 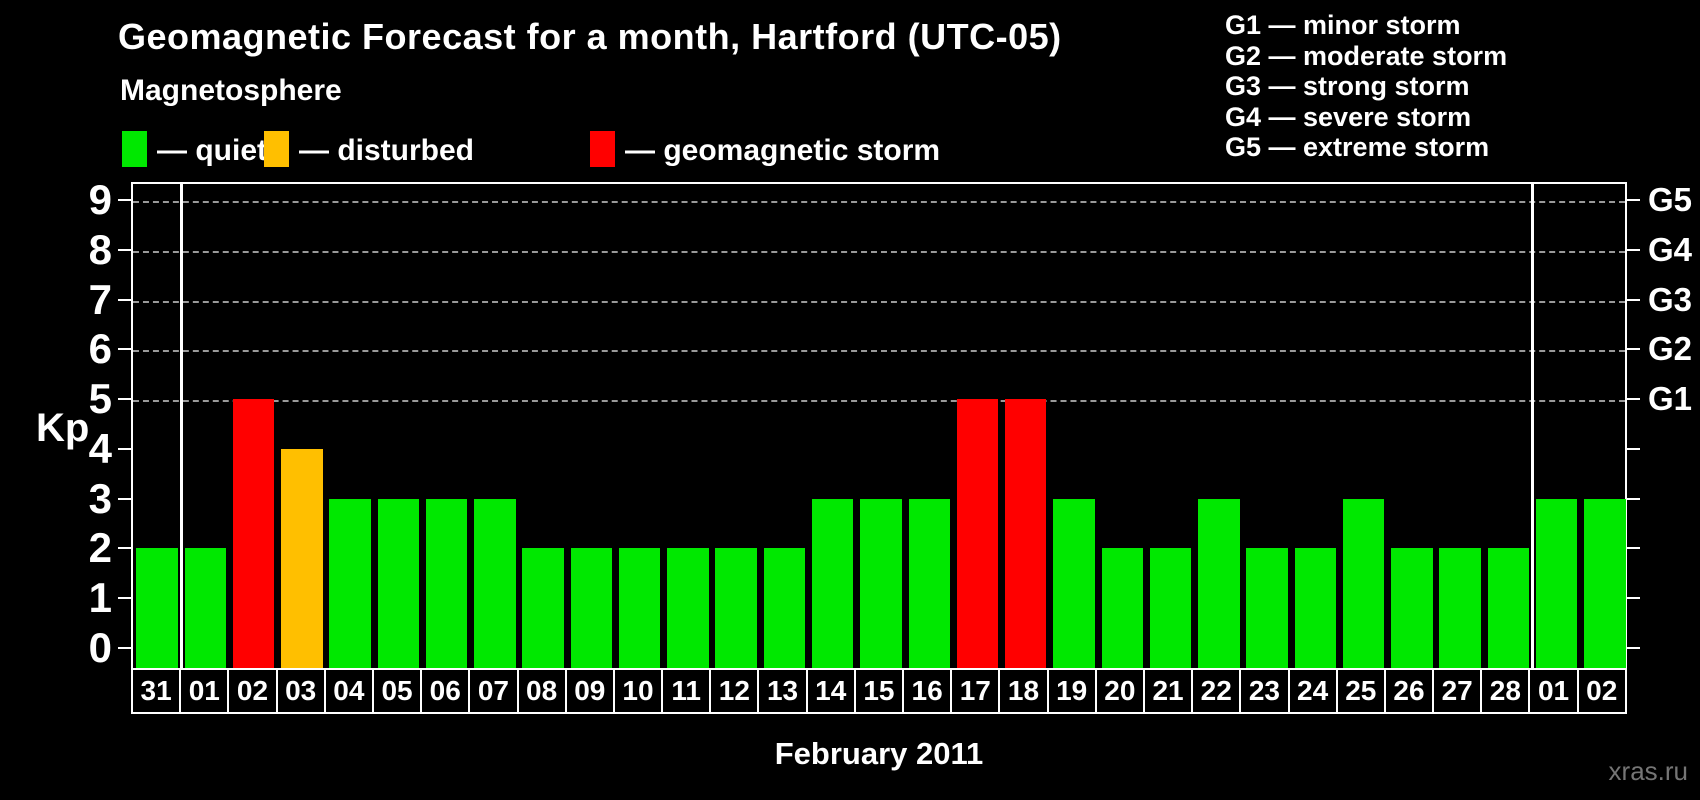 I want to click on day-label-11-11: 11, so click(x=686, y=691).